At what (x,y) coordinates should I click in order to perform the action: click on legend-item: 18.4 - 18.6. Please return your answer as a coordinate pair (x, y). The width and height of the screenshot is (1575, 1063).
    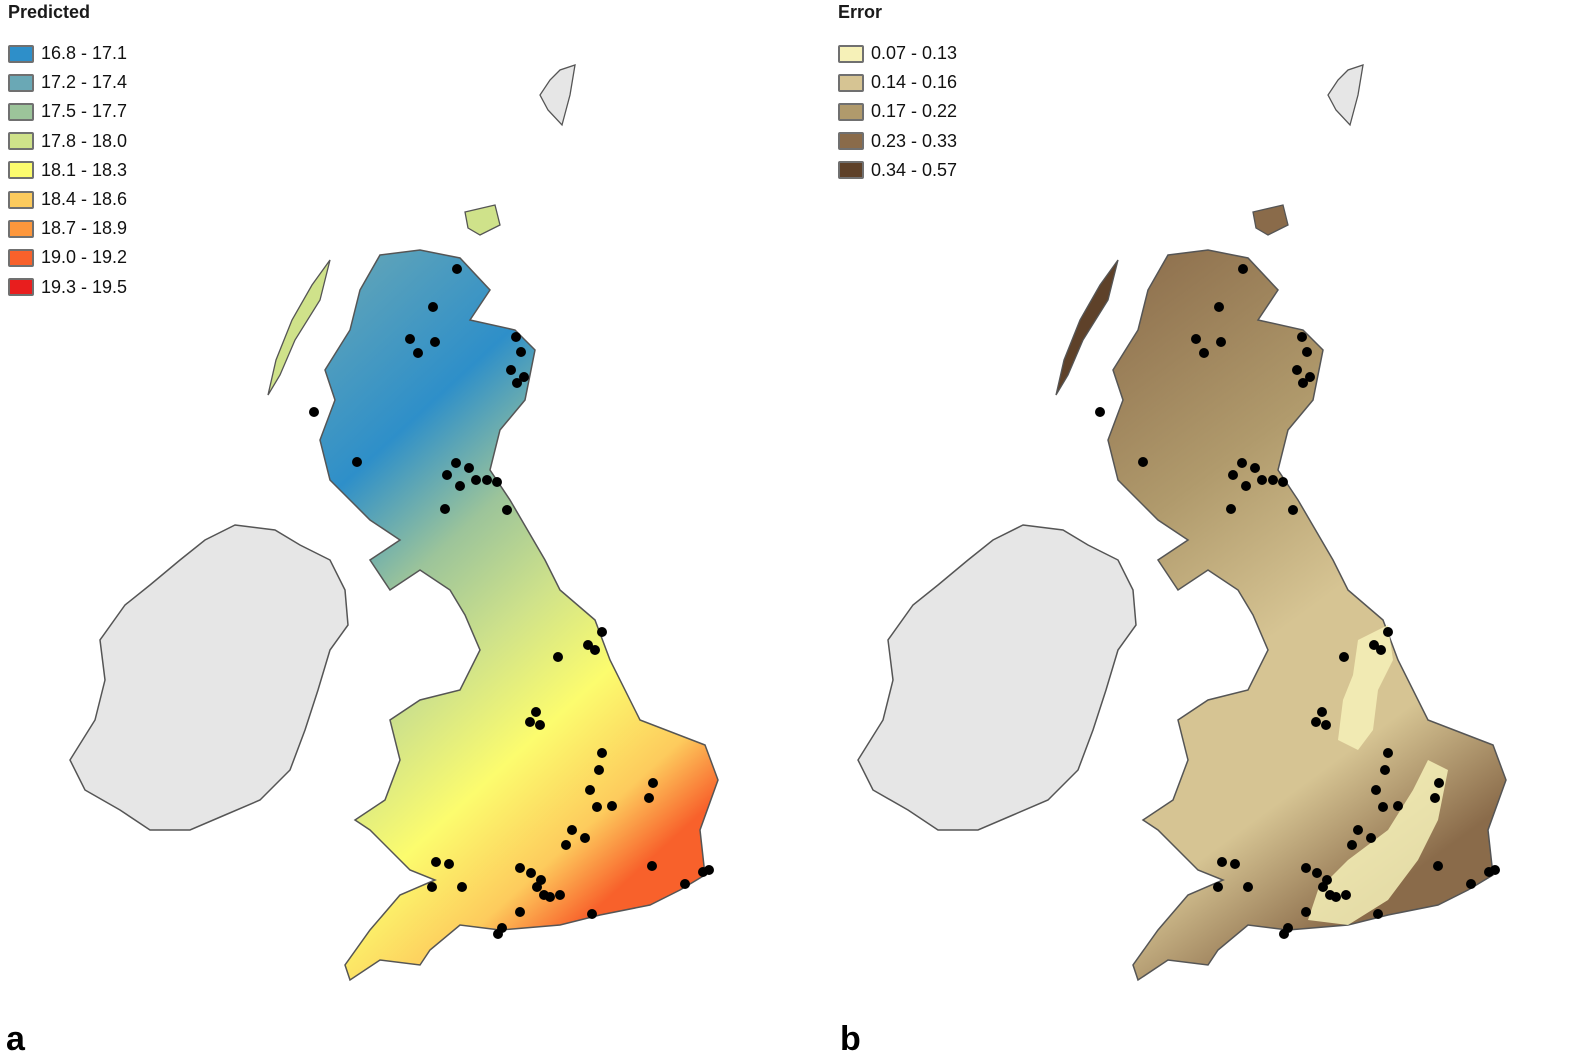
    Looking at the image, I should click on (67, 199).